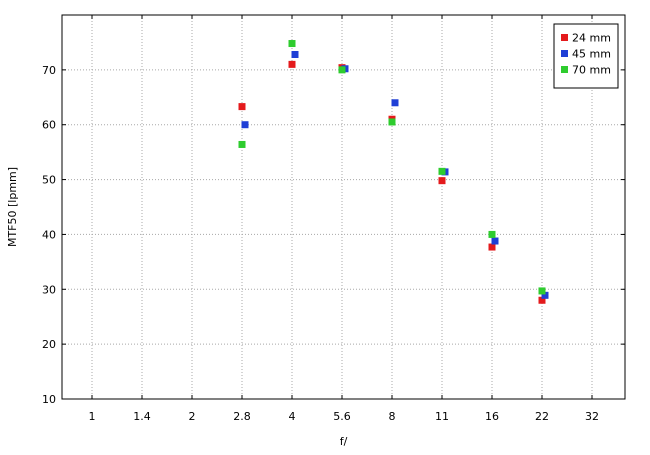 This screenshot has height=455, width=650. What do you see at coordinates (292, 416) in the screenshot?
I see `x-tick-label: 4` at bounding box center [292, 416].